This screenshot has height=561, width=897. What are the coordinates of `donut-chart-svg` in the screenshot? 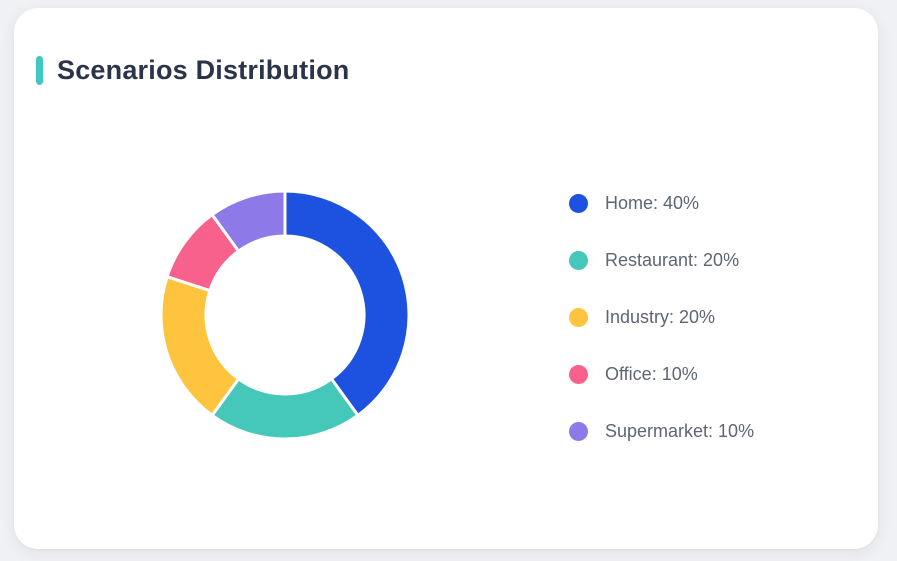 It's located at (285, 315).